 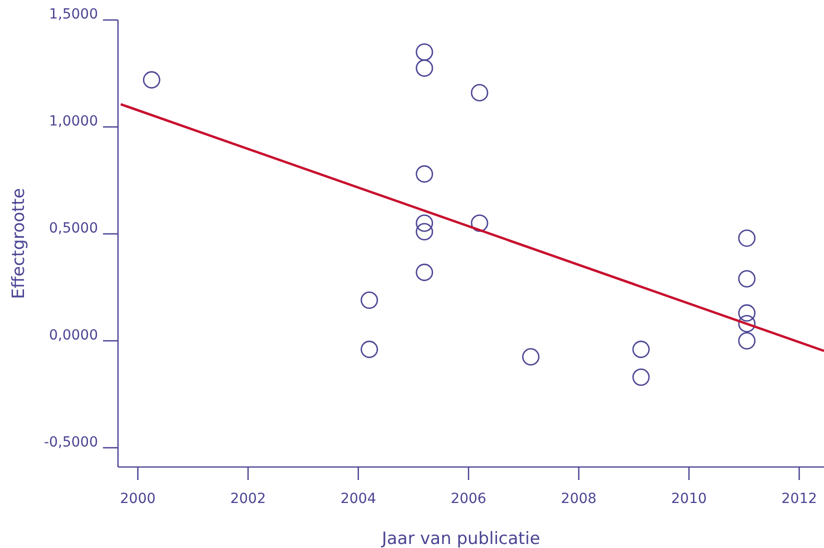 What do you see at coordinates (73, 228) in the screenshot?
I see `y-tick-label: 0,5000` at bounding box center [73, 228].